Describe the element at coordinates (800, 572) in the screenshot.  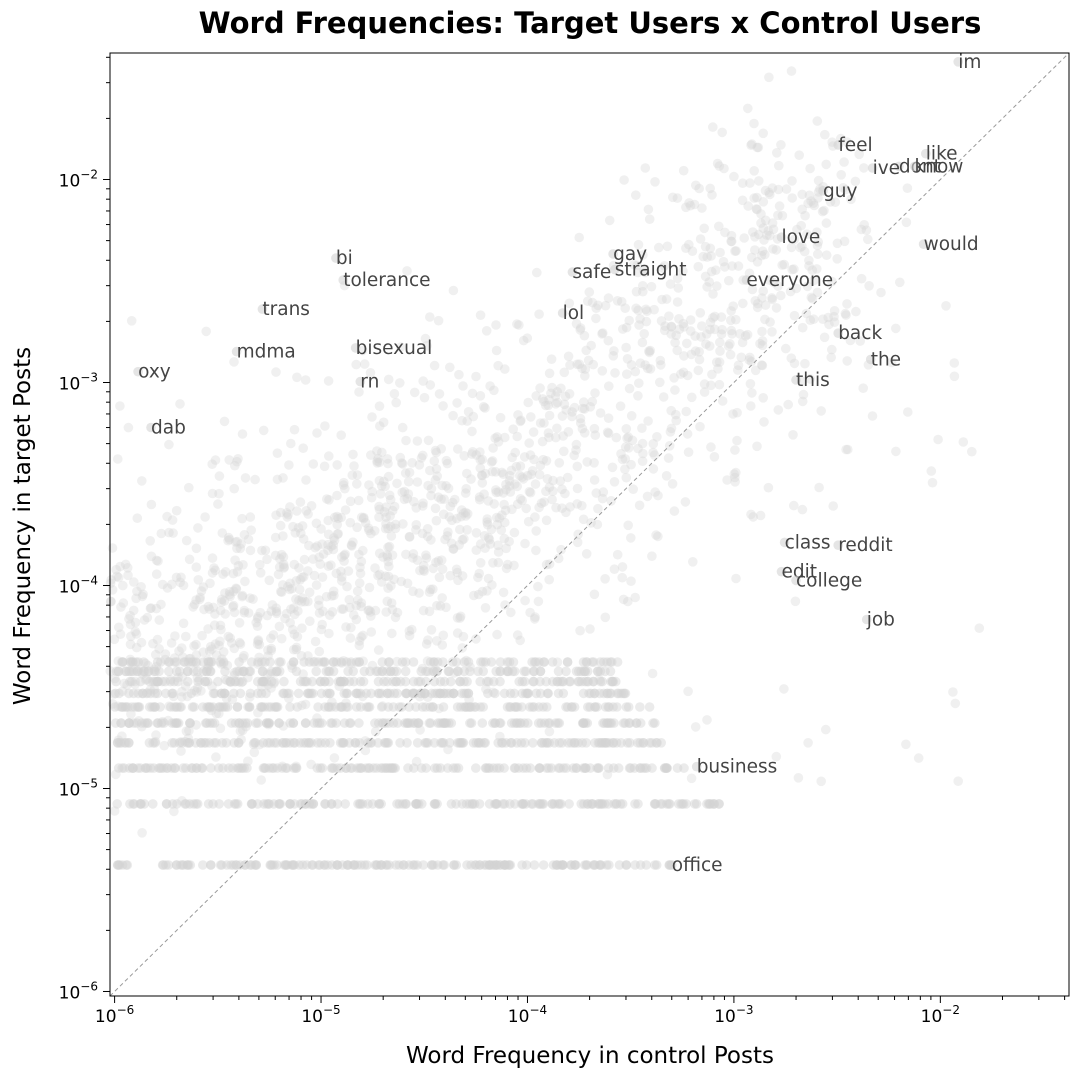
I see `word-label-edit: edit` at that location.